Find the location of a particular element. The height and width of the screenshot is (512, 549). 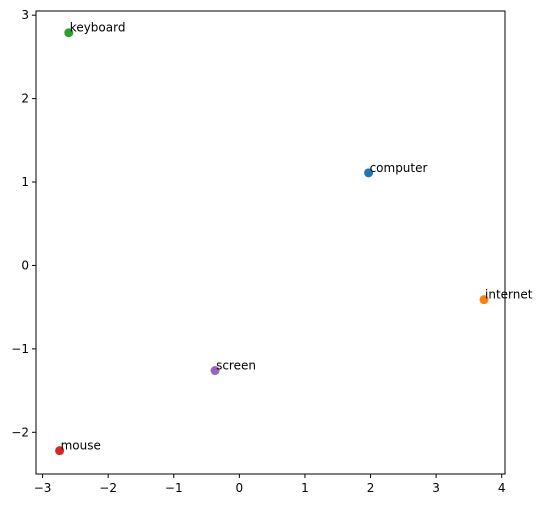

x-tick-label: −2 is located at coordinates (108, 488).